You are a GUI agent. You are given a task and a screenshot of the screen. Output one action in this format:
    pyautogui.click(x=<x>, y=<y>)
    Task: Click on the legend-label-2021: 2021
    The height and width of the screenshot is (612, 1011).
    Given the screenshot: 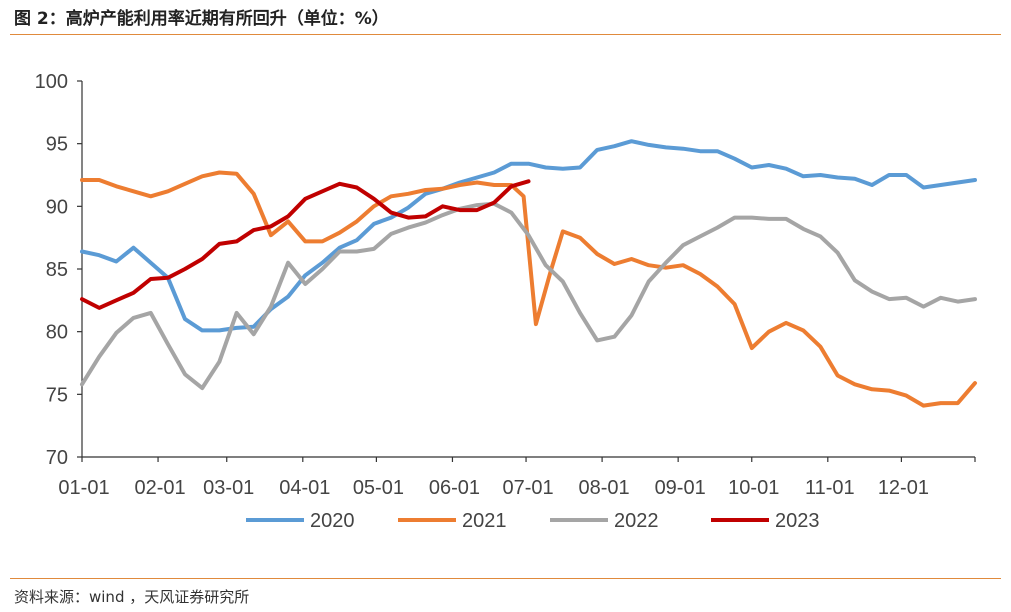 What is the action you would take?
    pyautogui.click(x=484, y=521)
    